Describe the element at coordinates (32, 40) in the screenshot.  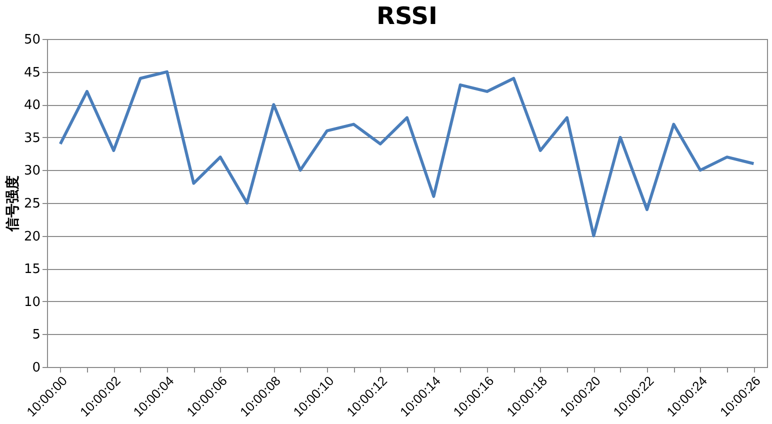
I see `y-tick-label: 50` at that location.